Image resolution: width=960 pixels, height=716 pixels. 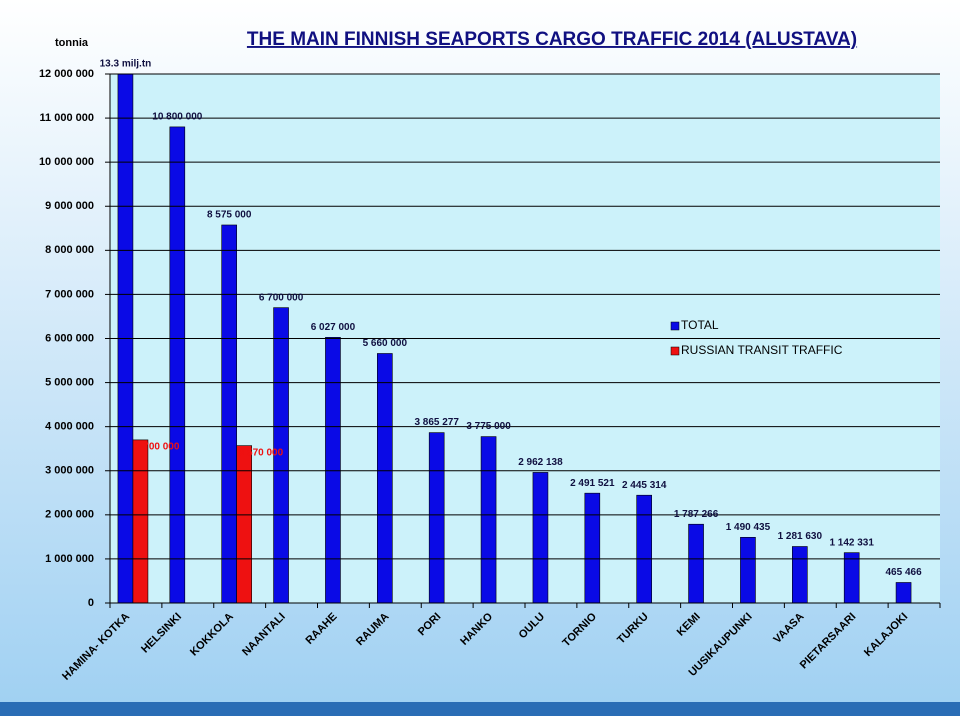 I want to click on data-label: 1 142 331, so click(x=851, y=542).